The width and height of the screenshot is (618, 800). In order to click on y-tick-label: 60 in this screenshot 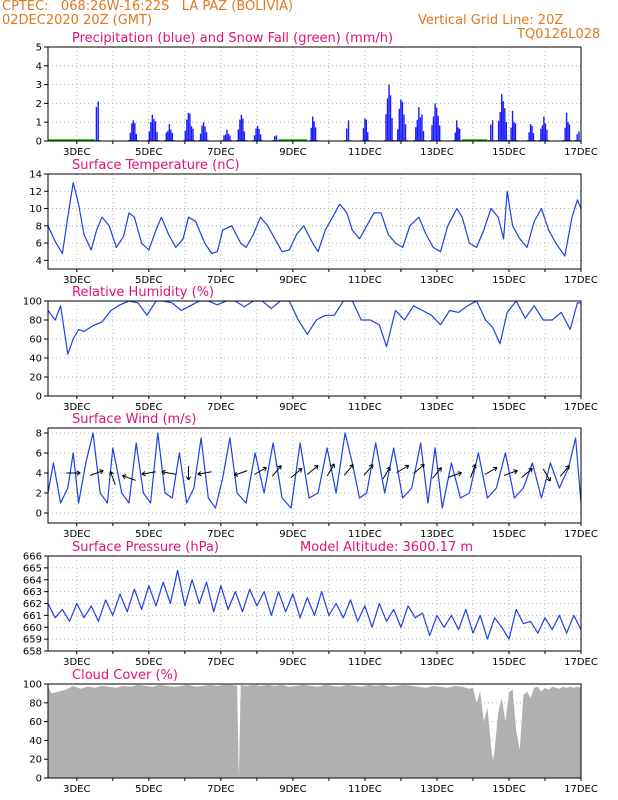, I will do `click(35, 340)`.